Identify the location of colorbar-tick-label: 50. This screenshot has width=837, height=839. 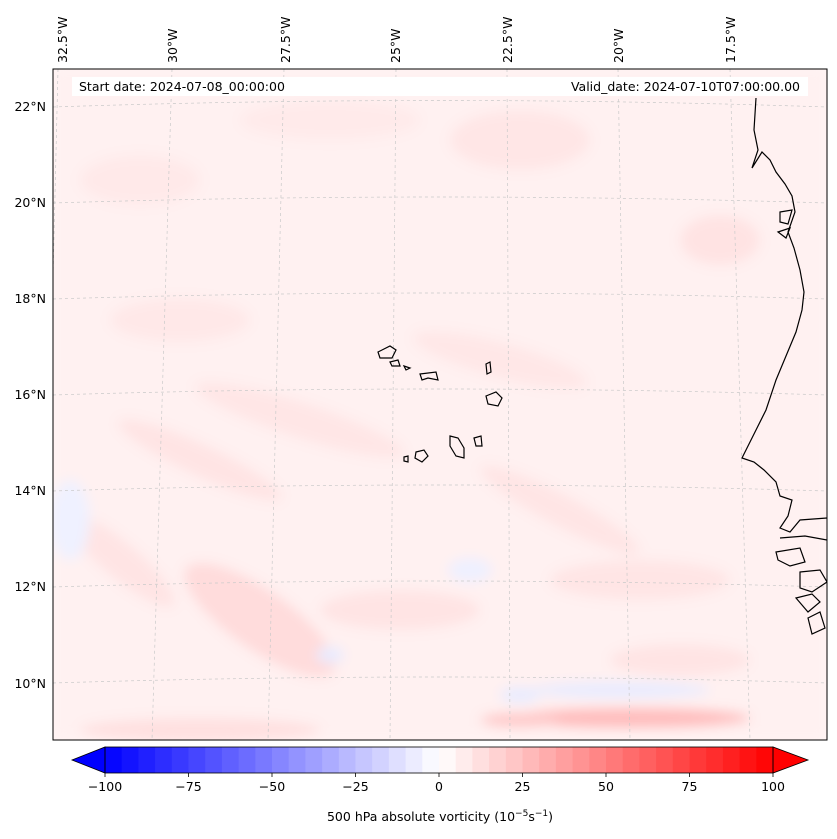
(606, 786).